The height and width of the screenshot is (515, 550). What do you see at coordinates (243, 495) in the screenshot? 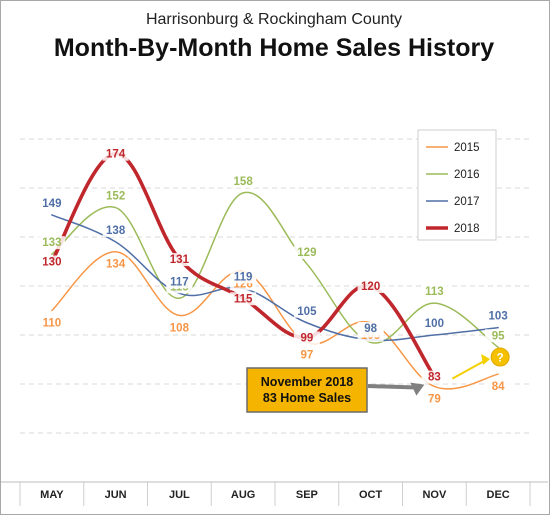
I see `x-tick-label: AUG` at bounding box center [243, 495].